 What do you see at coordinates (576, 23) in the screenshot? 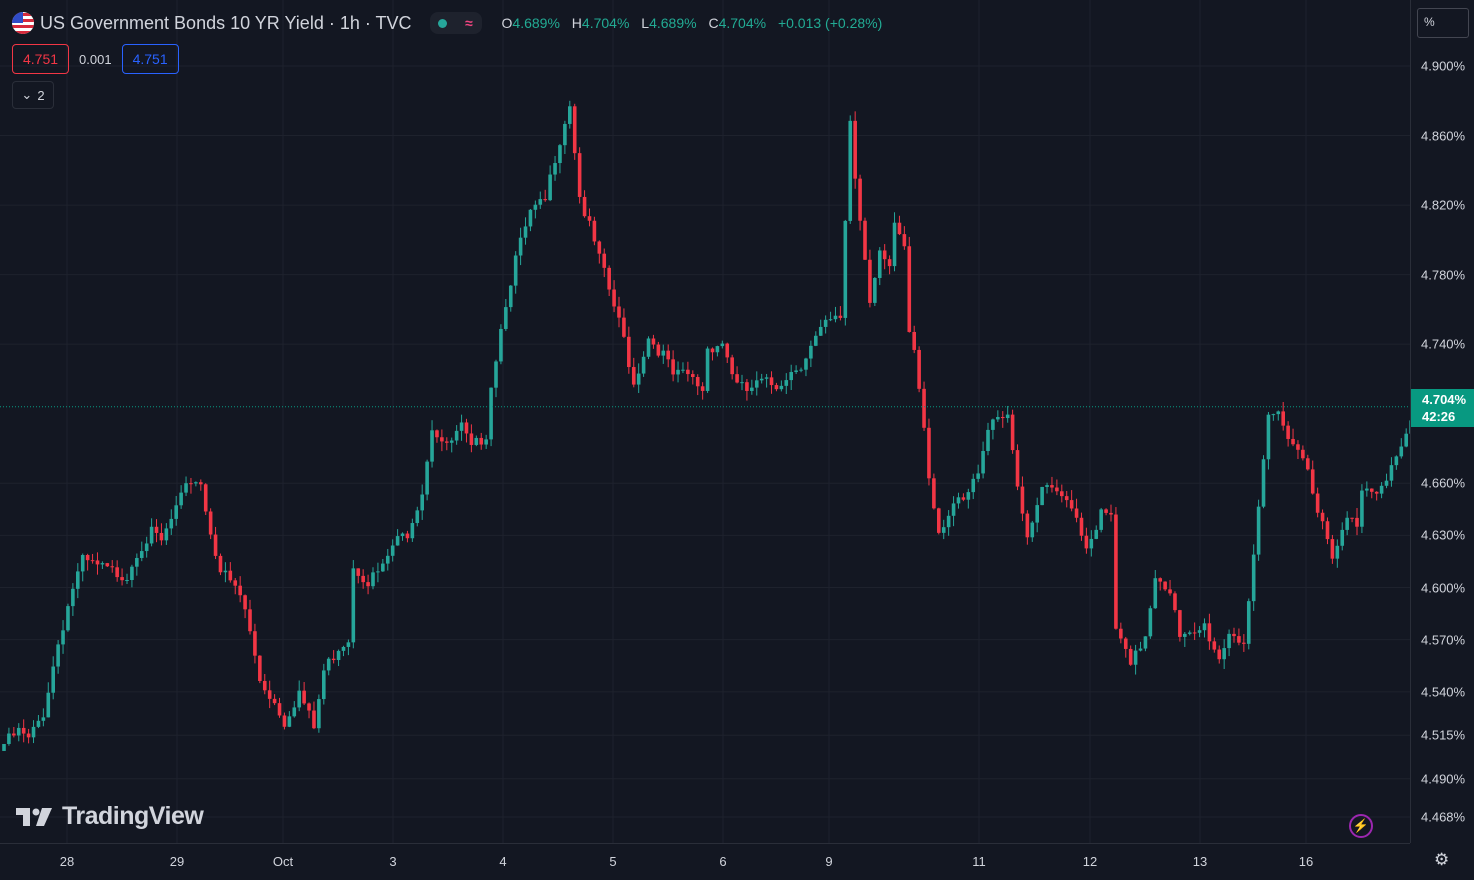
I see `high-label: H` at bounding box center [576, 23].